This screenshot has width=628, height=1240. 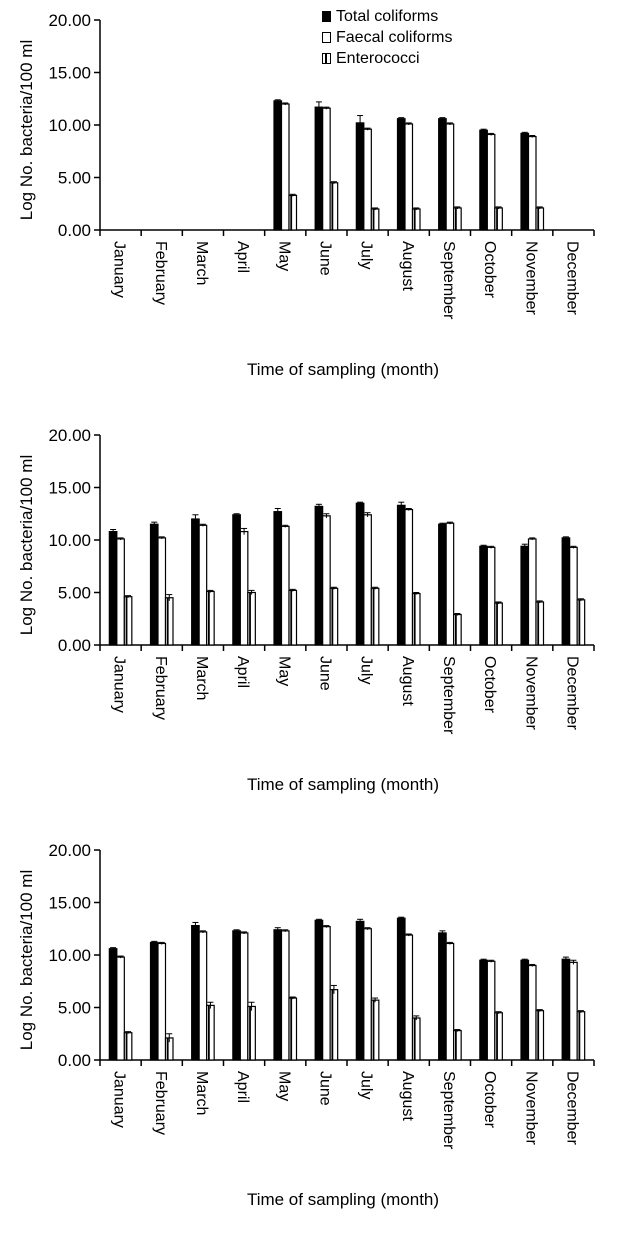 What do you see at coordinates (283, 256) in the screenshot?
I see `x-tick-label: May` at bounding box center [283, 256].